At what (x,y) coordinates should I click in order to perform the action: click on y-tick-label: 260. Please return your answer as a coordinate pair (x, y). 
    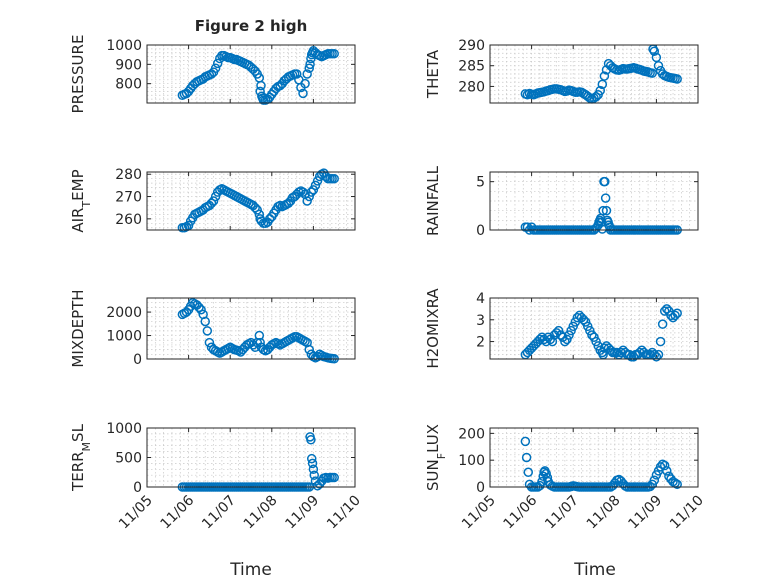
    Looking at the image, I should click on (128, 220).